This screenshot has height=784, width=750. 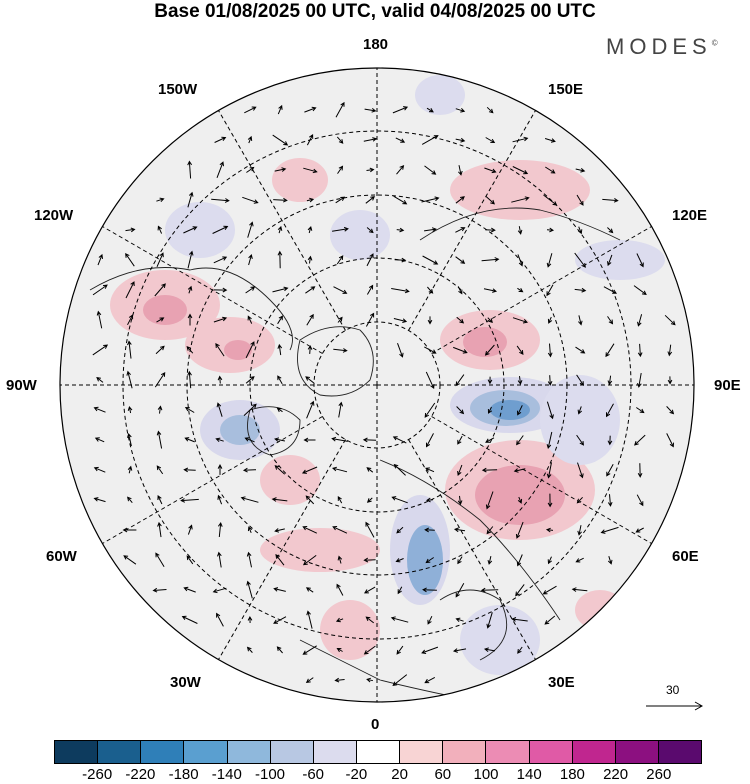 I want to click on label-180: 180, so click(x=376, y=44).